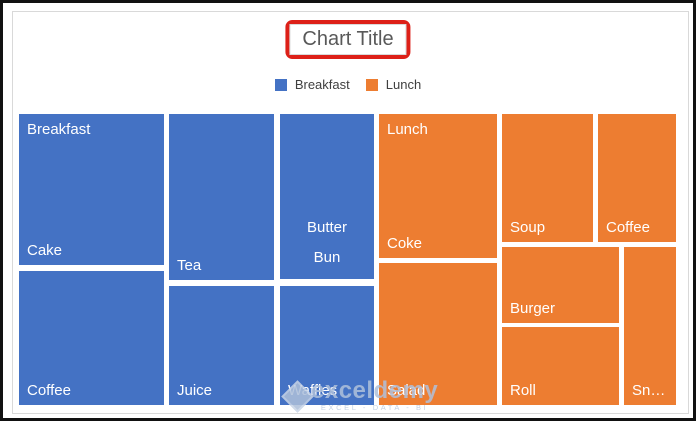 The image size is (696, 421). Describe the element at coordinates (91, 189) in the screenshot. I see `treemap-tile-breakfast-cake: Breakfast Cake` at that location.